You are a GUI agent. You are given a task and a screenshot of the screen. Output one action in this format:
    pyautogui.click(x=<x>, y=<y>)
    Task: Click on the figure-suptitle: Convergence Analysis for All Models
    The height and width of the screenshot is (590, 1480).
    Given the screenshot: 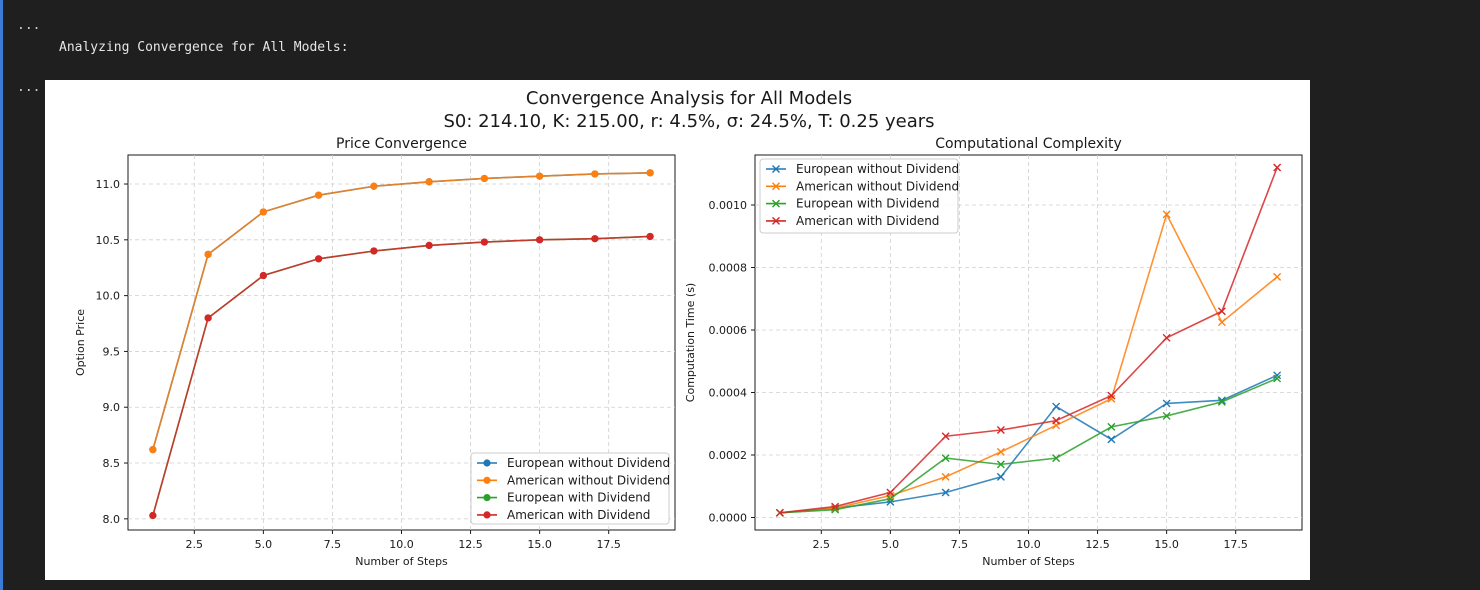 What is the action you would take?
    pyautogui.click(x=689, y=98)
    